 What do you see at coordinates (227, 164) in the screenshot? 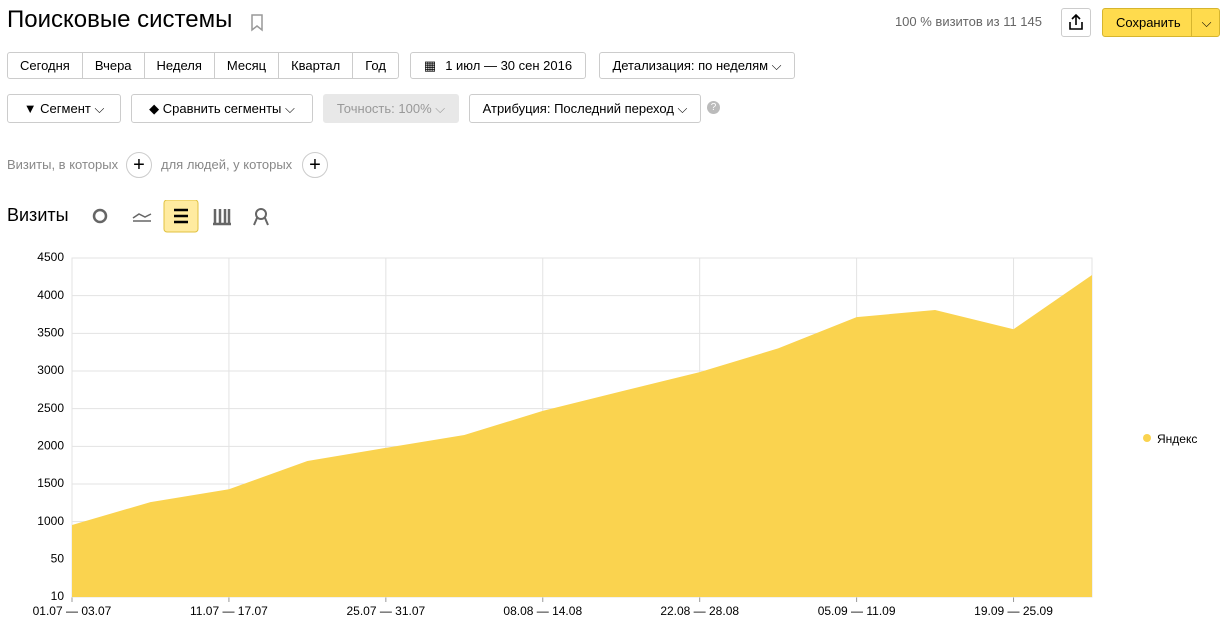
I see `condition-label: для людей, у которых` at bounding box center [227, 164].